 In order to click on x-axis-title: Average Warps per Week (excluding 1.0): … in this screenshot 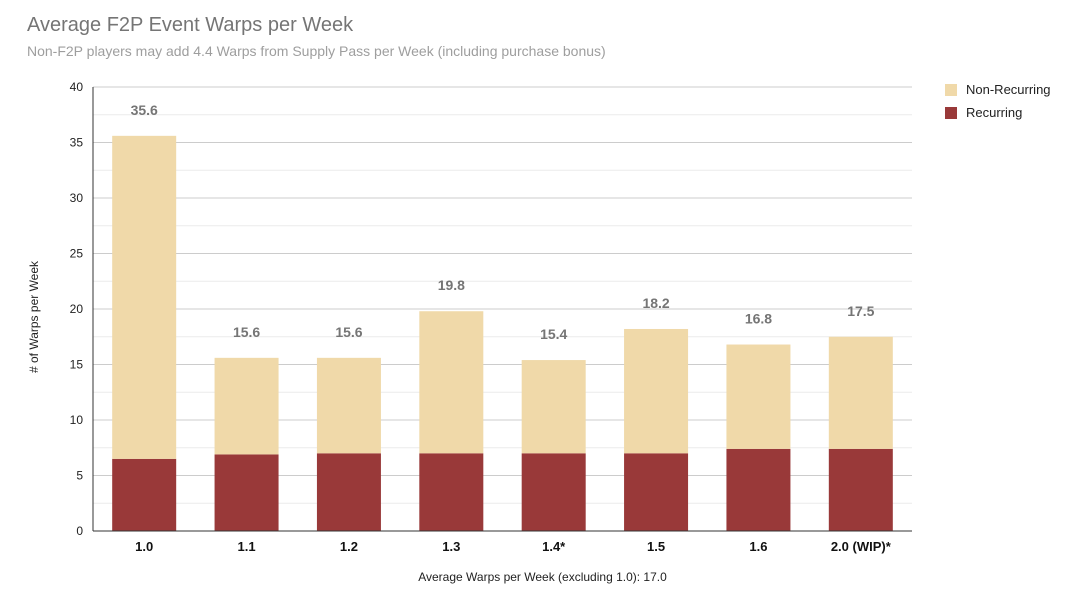, I will do `click(542, 577)`.